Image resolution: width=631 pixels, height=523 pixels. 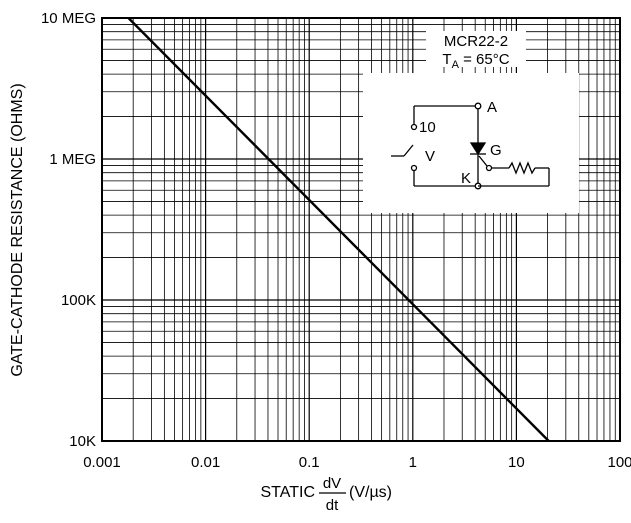 What do you see at coordinates (68, 18) in the screenshot?
I see `y-tick-label: 10 MEG` at bounding box center [68, 18].